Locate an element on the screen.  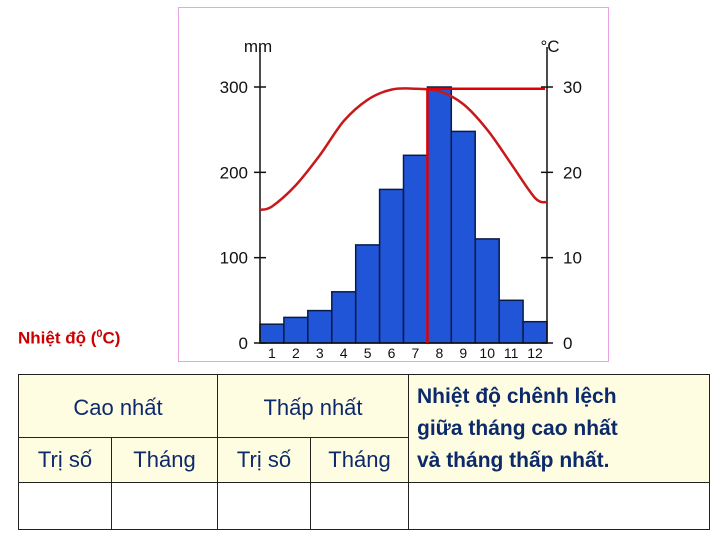
answer-low-value is located at coordinates (264, 506).